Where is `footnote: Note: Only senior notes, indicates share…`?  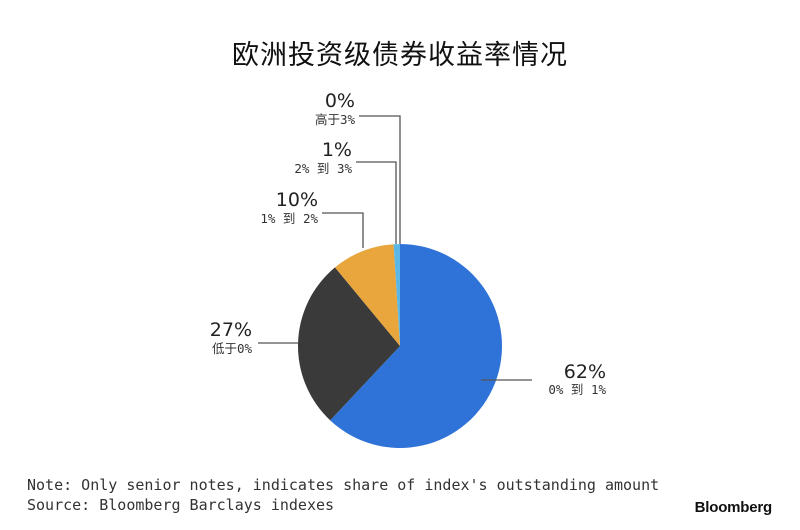 footnote: Note: Only senior notes, indicates share… is located at coordinates (343, 485).